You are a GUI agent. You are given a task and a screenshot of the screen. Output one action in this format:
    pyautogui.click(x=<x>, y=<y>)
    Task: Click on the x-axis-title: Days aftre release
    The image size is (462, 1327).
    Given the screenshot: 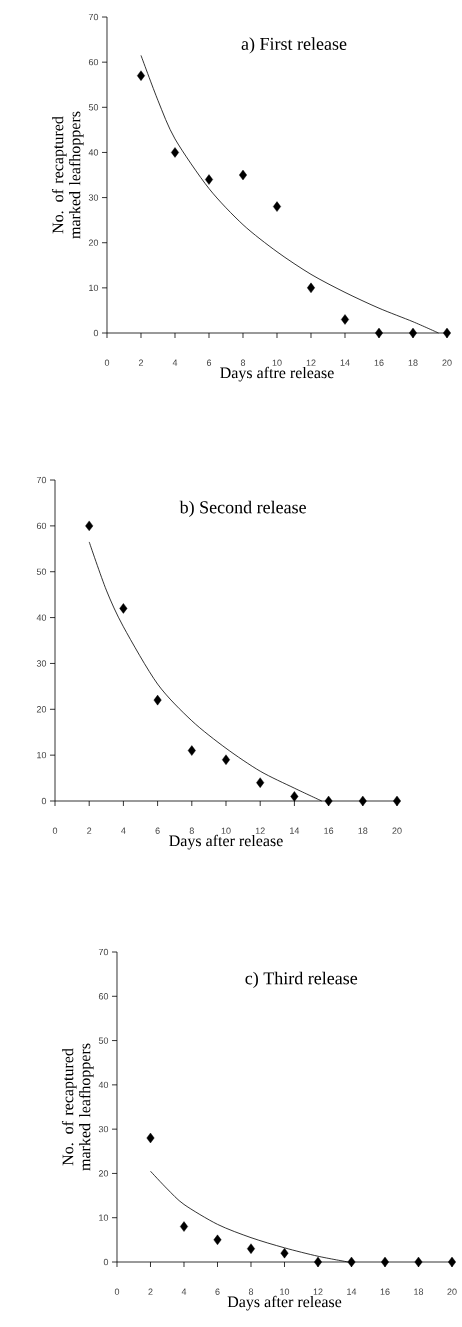 What is the action you would take?
    pyautogui.click(x=277, y=374)
    